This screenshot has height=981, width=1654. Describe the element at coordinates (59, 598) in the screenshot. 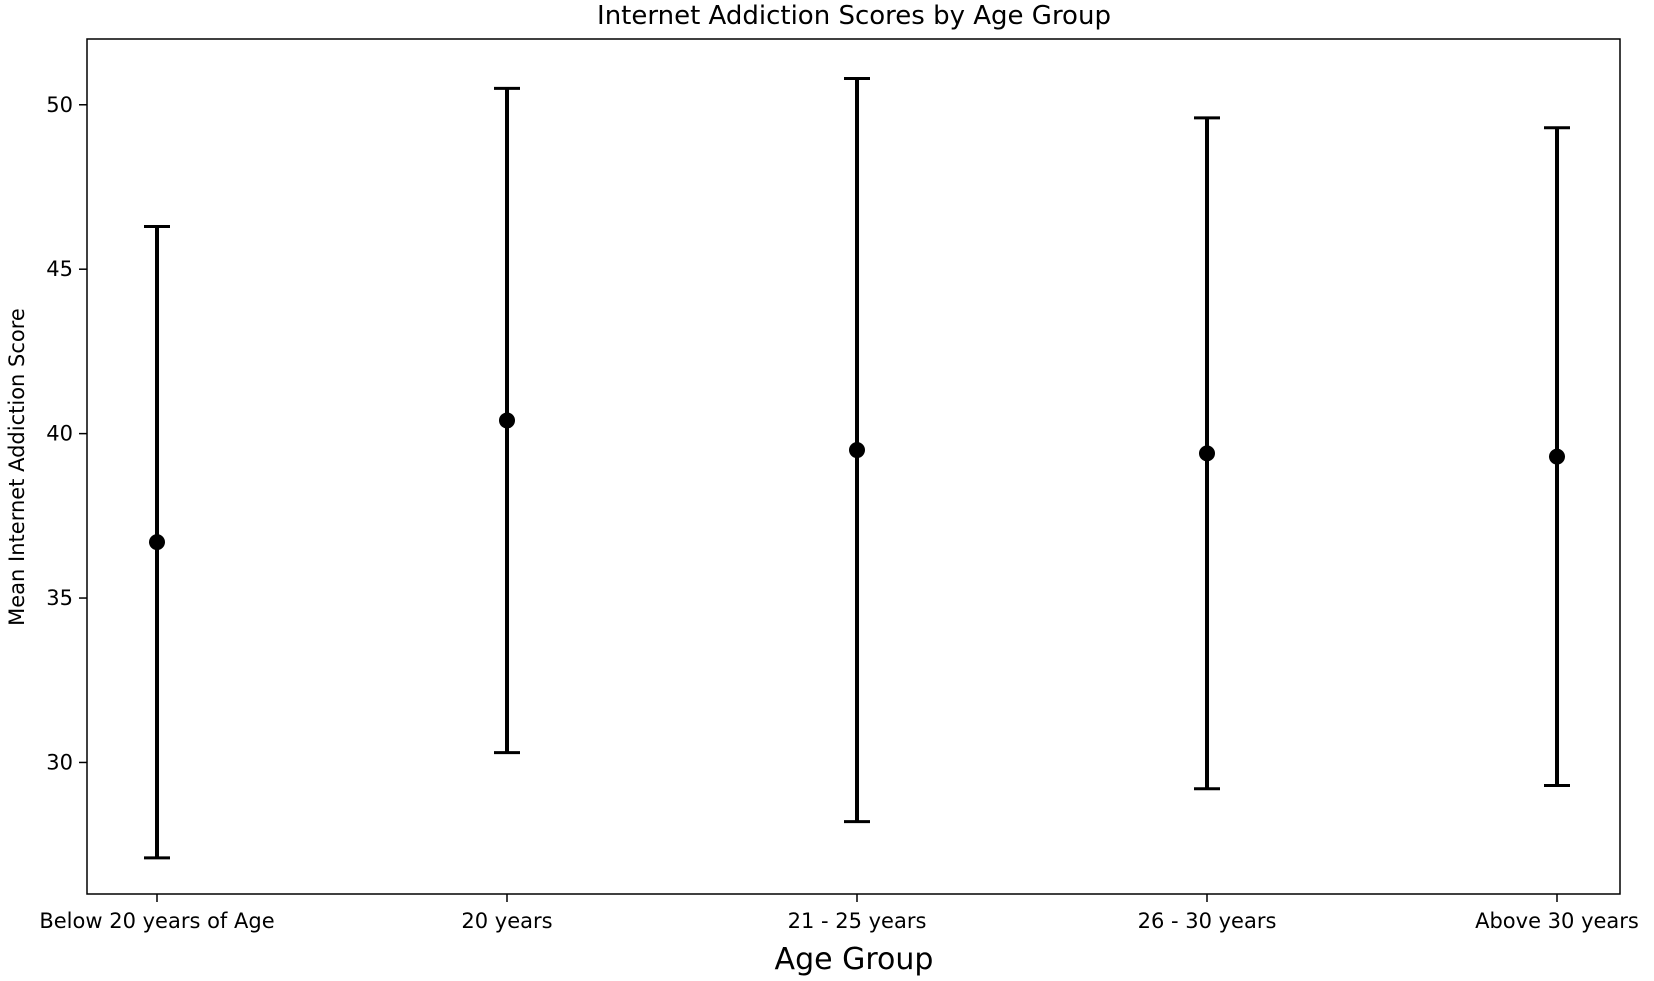

I see `y-tick-label: 35` at that location.